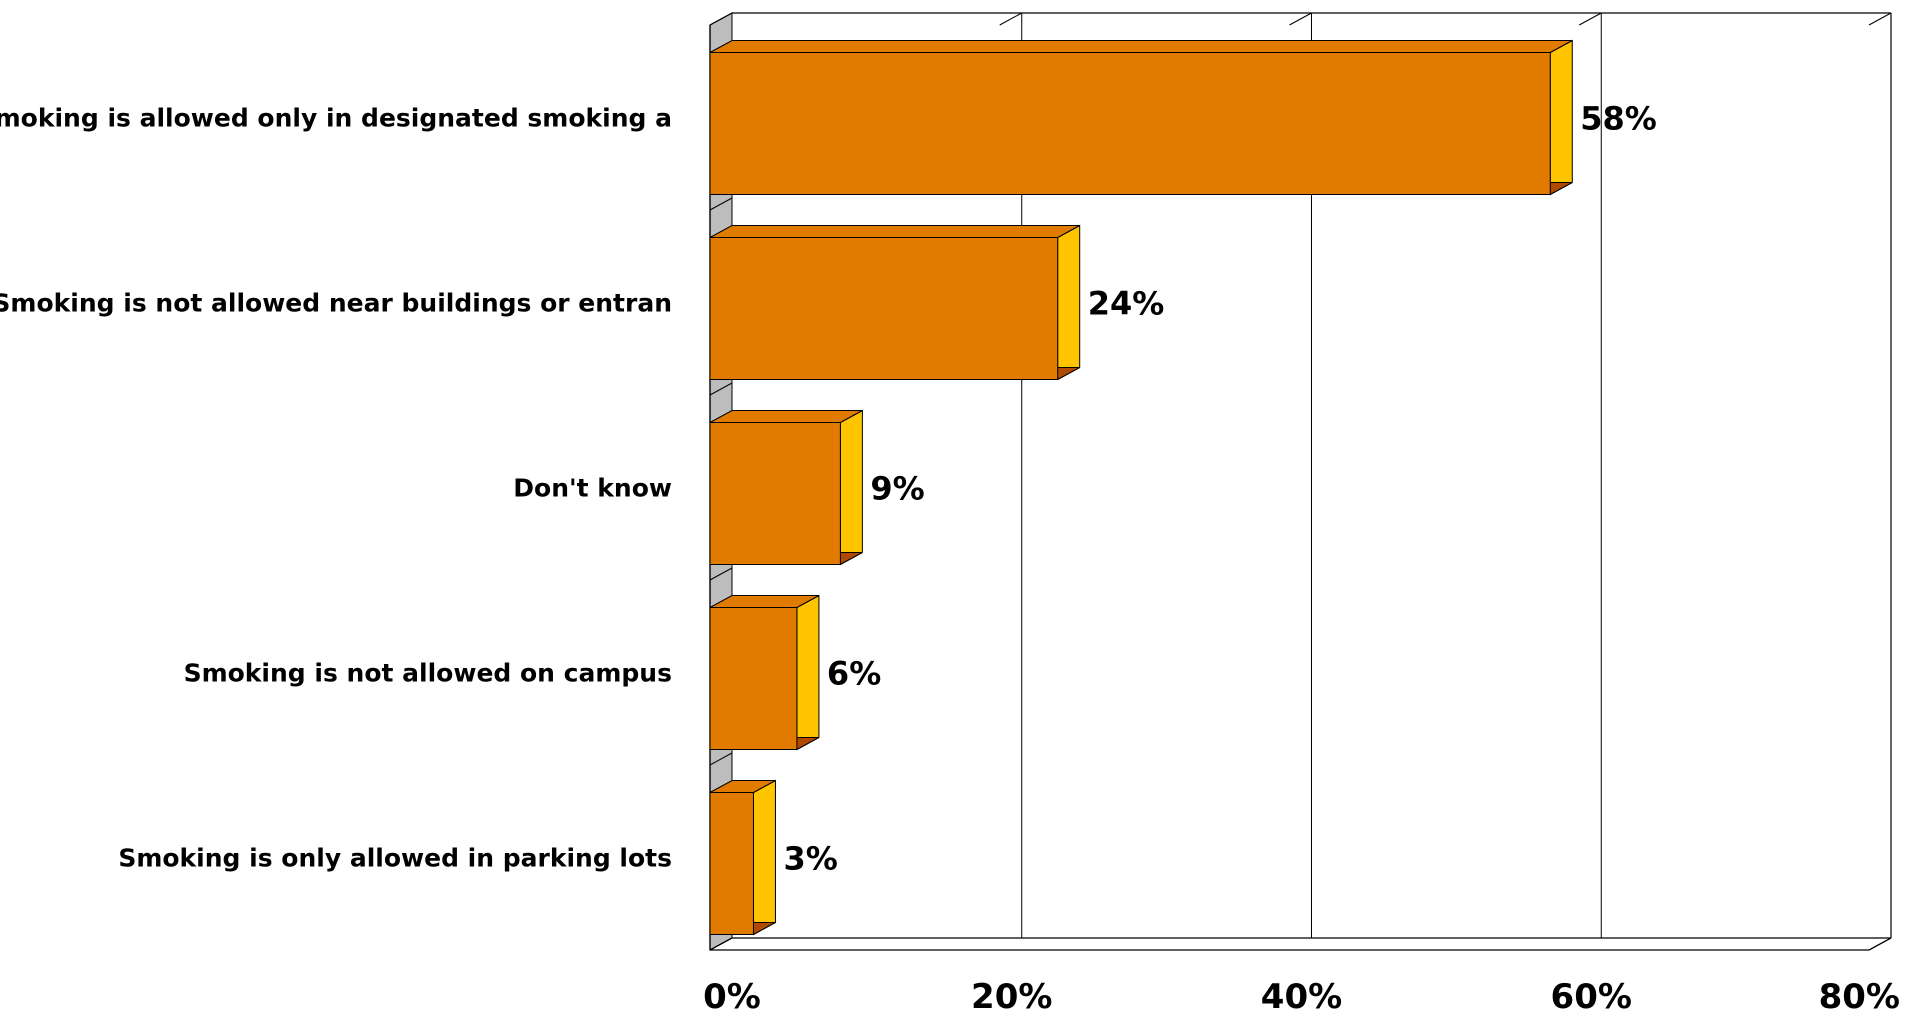 The height and width of the screenshot is (1022, 1913). I want to click on x-tick-label-40: 40%, so click(1301, 997).